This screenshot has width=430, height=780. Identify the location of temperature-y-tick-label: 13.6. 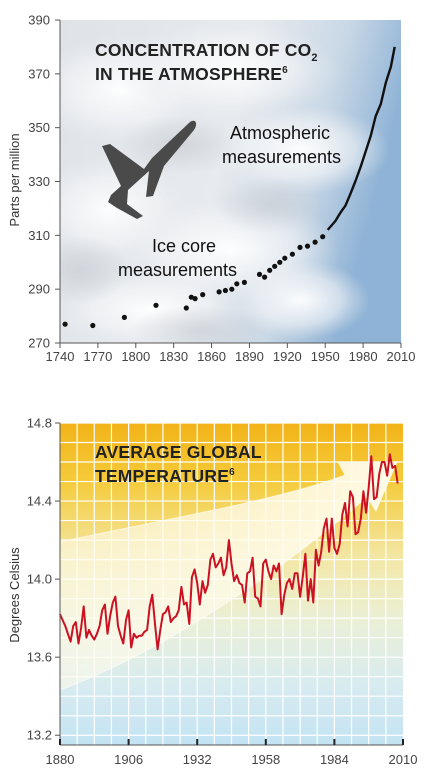
(39, 657).